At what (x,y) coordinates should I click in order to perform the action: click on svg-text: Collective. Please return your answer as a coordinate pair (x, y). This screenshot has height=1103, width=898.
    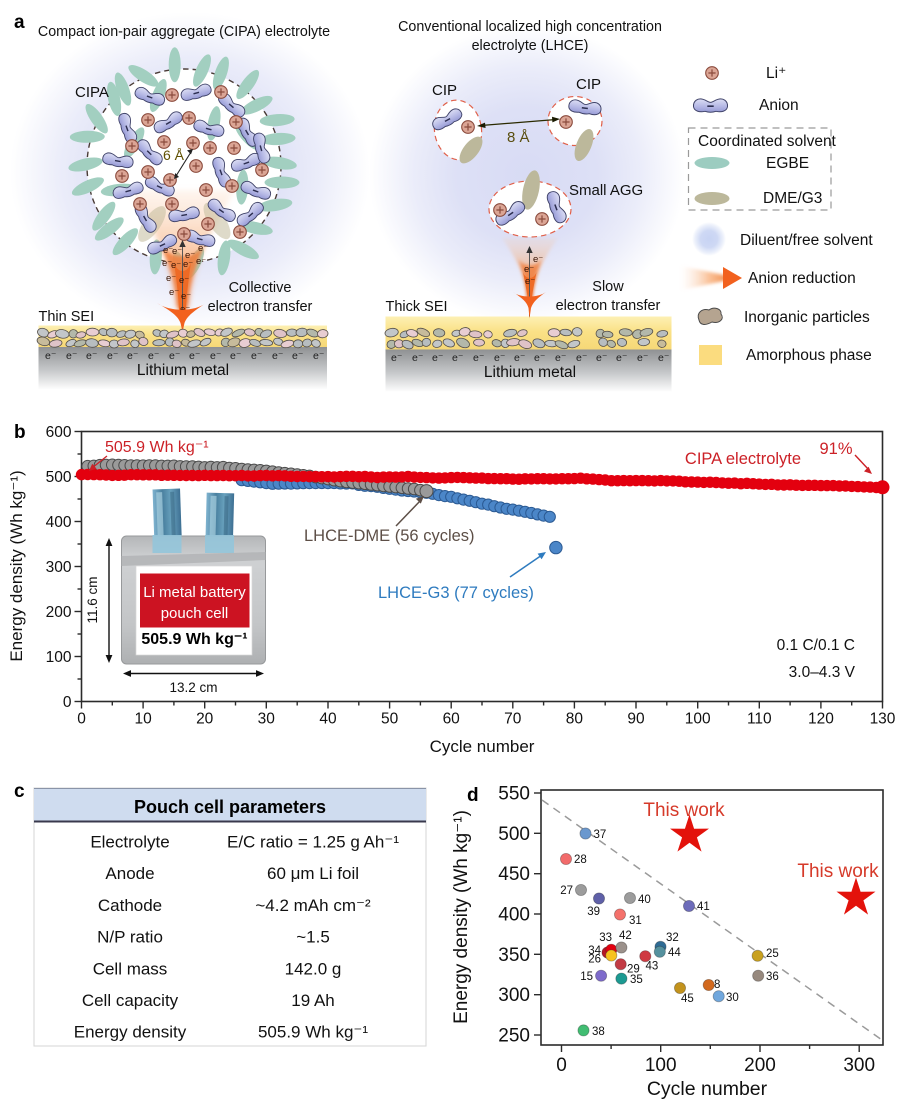
    Looking at the image, I should click on (260, 288).